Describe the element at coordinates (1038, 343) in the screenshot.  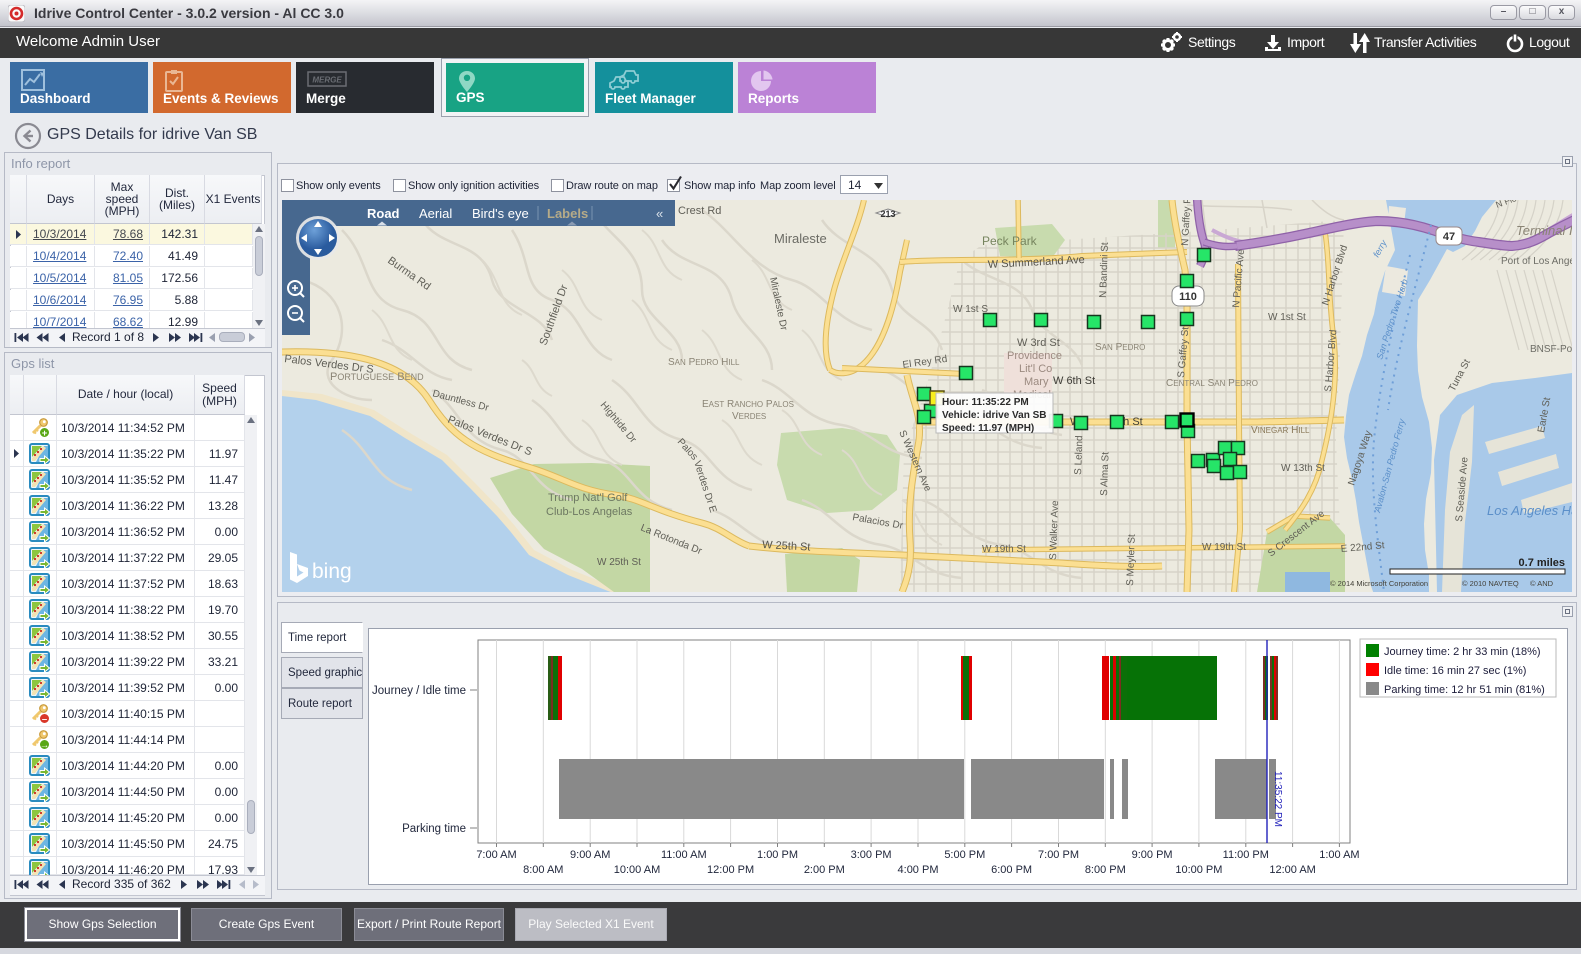
I see `svg-text: W 3rd St` at that location.